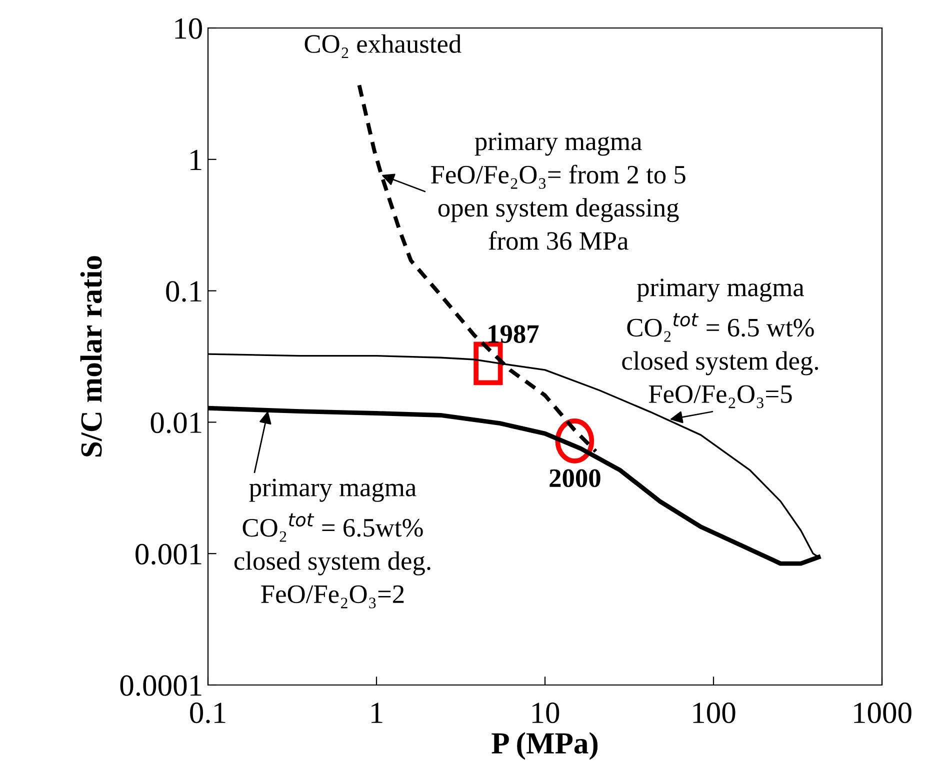 This screenshot has width=928, height=781. Describe the element at coordinates (545, 746) in the screenshot. I see `x-axis-title: P (MPa)` at that location.